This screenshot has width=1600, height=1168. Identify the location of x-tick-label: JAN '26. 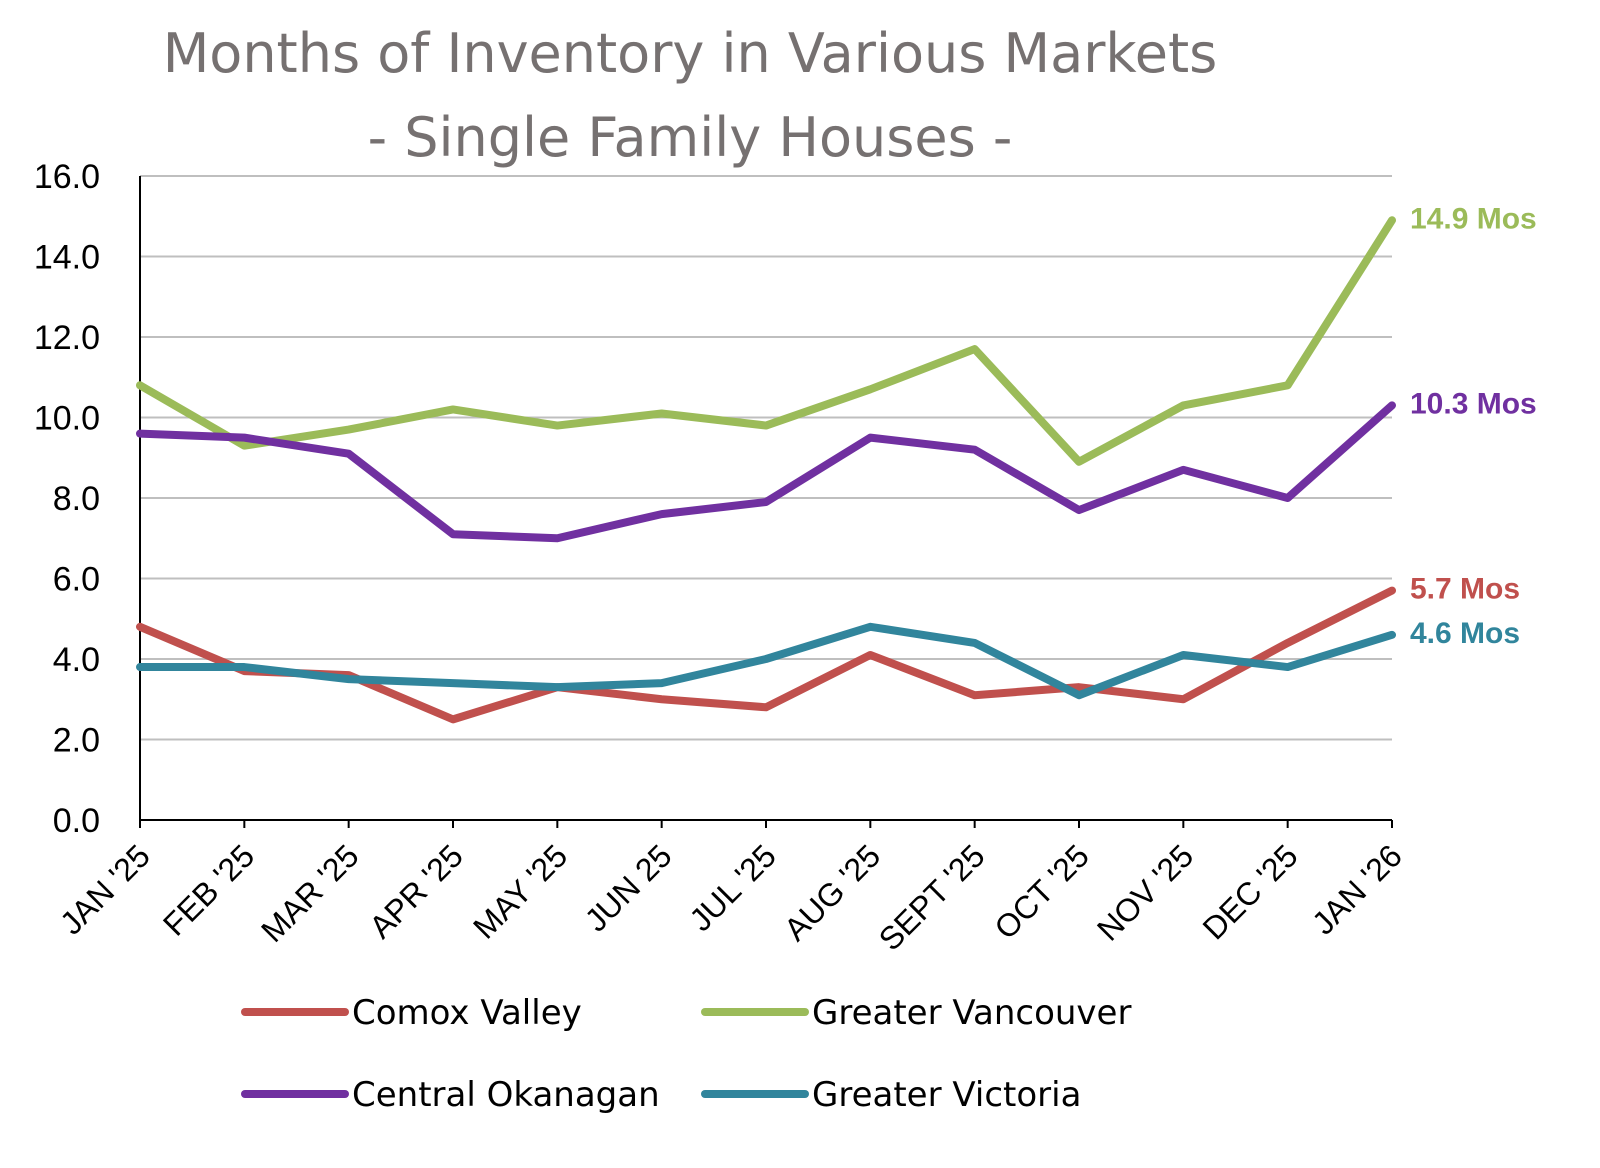
(1357, 889).